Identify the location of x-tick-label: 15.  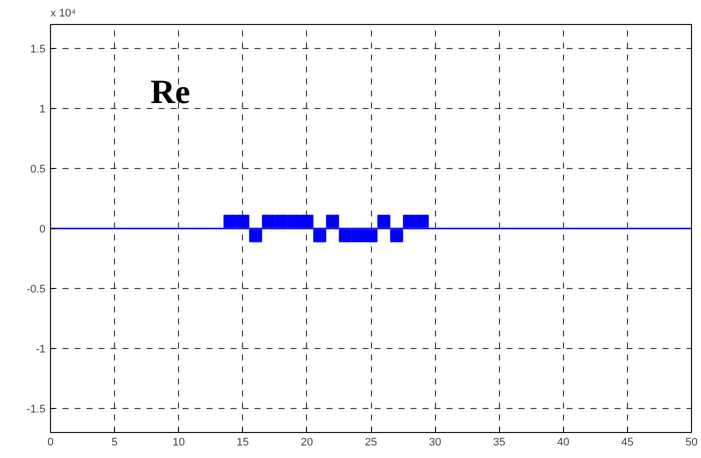
(242, 442).